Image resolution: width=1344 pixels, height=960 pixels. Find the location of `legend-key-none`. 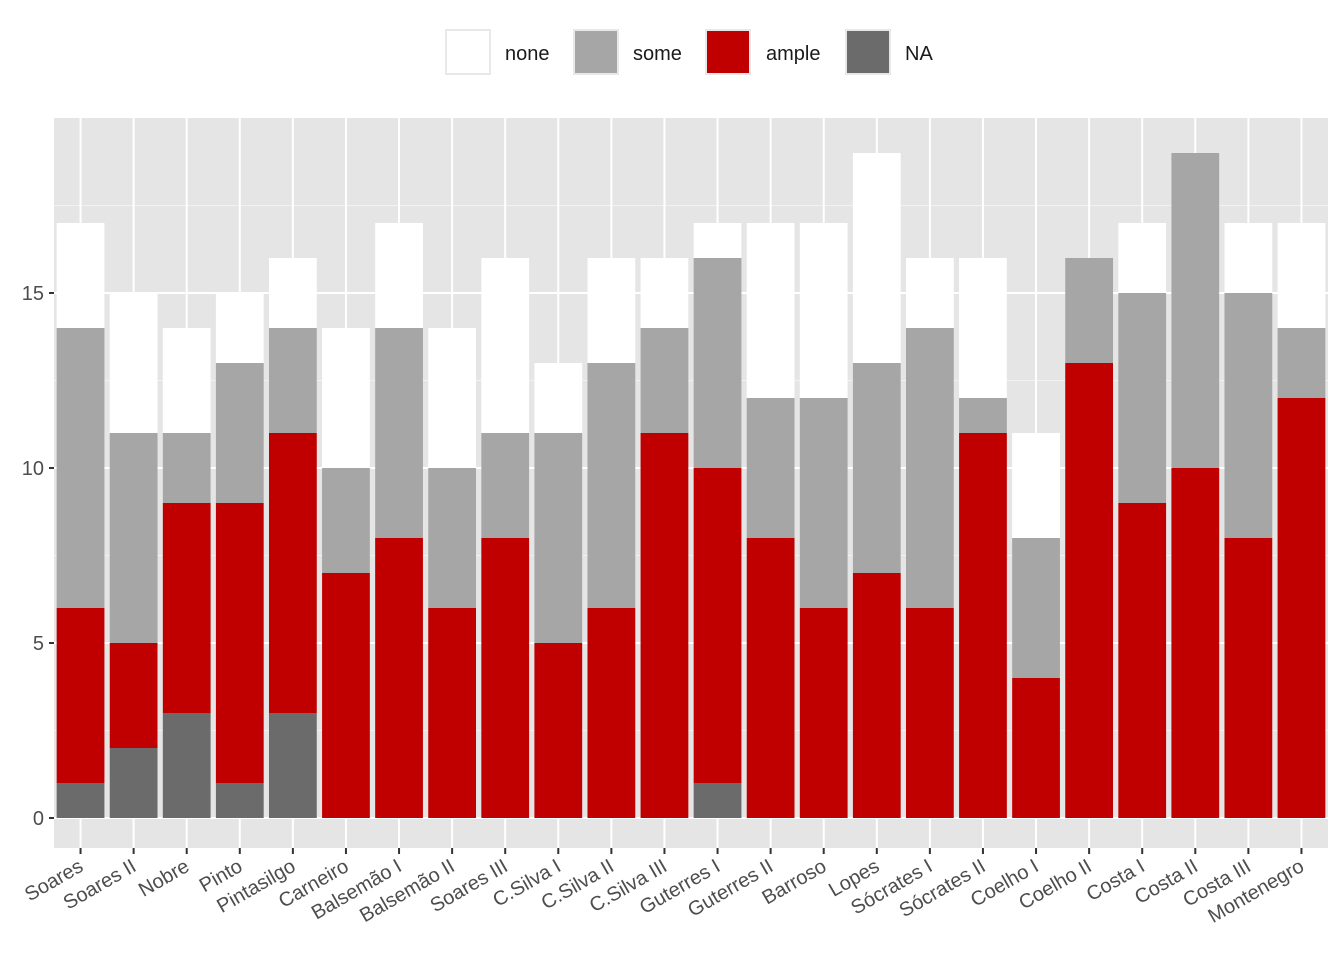

legend-key-none is located at coordinates (468, 52).